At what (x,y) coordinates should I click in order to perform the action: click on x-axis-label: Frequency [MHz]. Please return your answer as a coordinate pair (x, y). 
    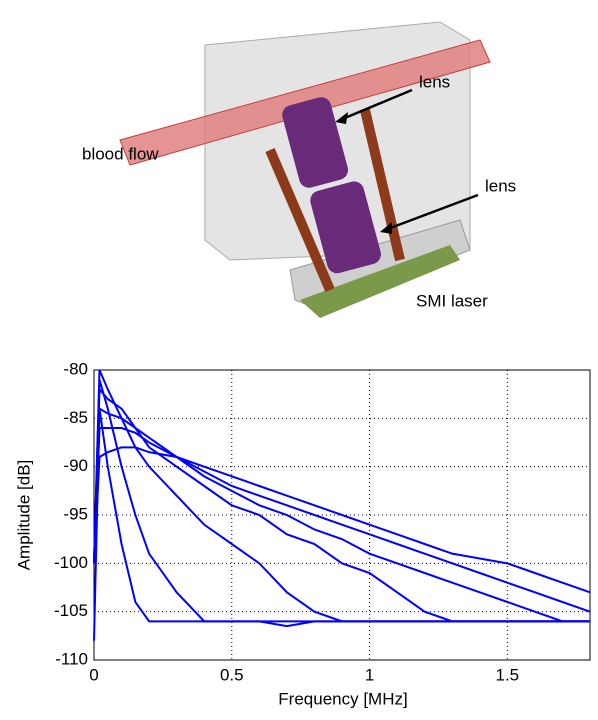
    Looking at the image, I should click on (342, 698).